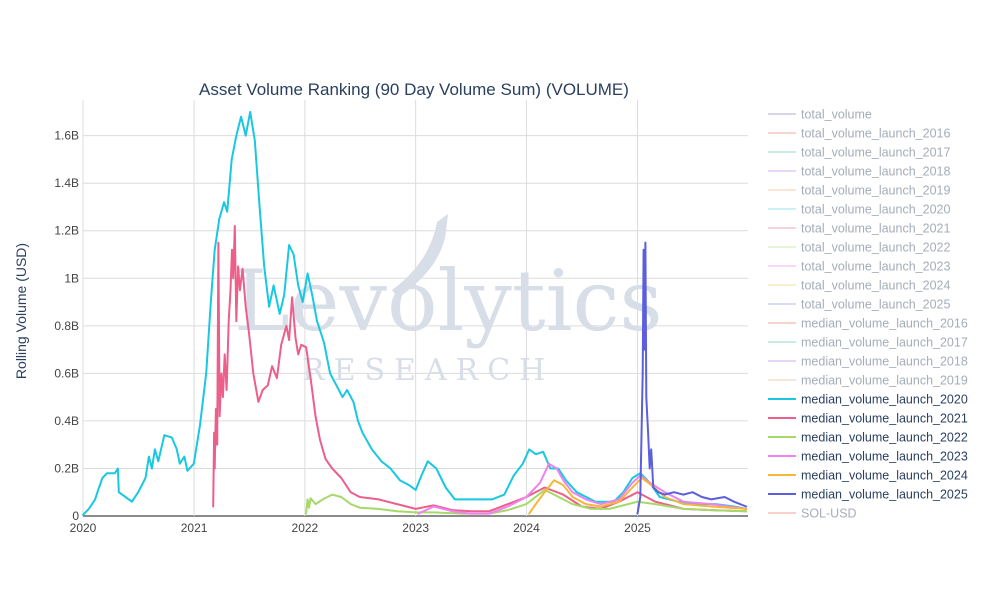 This screenshot has height=600, width=1000. I want to click on legend-label: total_volume_launch_2022, so click(875, 248).